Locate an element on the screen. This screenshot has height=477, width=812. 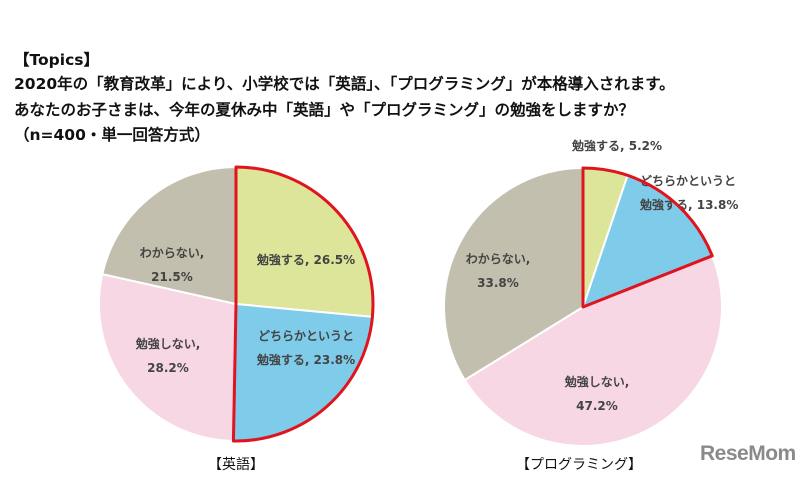
pie-slice-maybe is located at coordinates (303, 372).